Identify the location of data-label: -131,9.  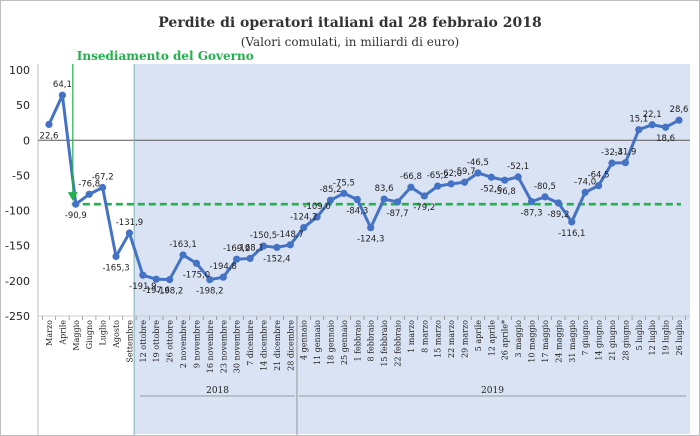
(129, 223).